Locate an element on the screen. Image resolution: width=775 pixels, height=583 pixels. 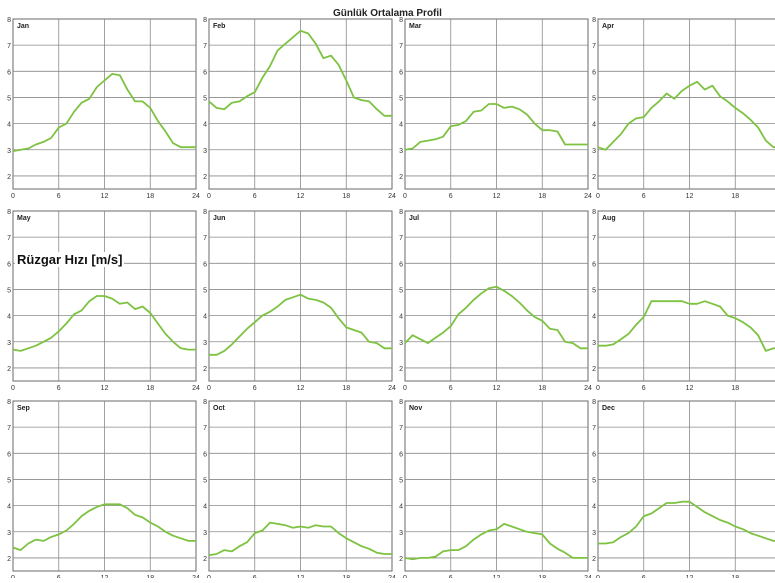
panel-jan: 2 3 4 5 6 7 8 0 6 12 18 24 Jan is located at coordinates (103, 108).